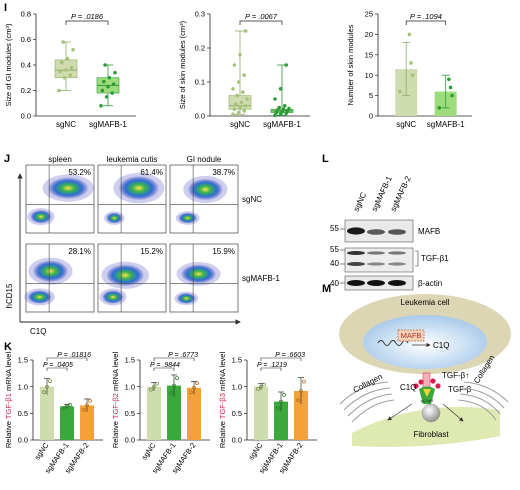 This screenshot has width=520, height=490. I want to click on p-value-label: P = .01816, so click(74, 355).